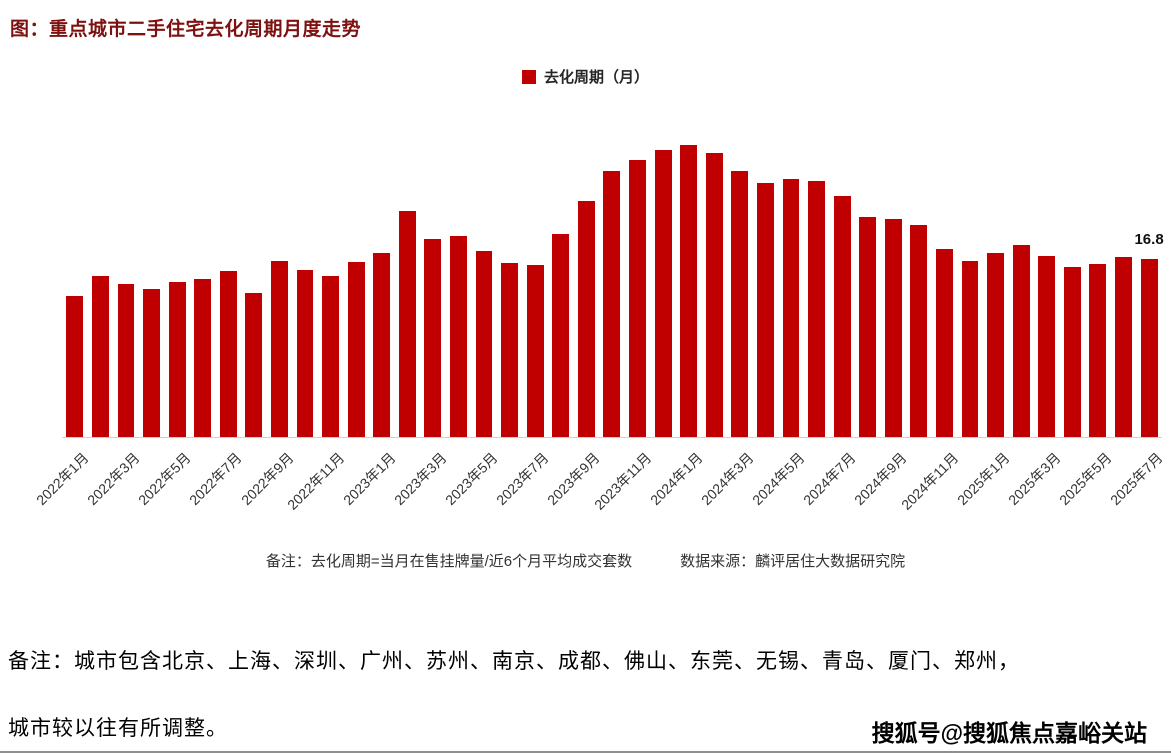 Image resolution: width=1171 pixels, height=753 pixels. Describe the element at coordinates (689, 291) in the screenshot. I see `bar-2024年1月` at that location.